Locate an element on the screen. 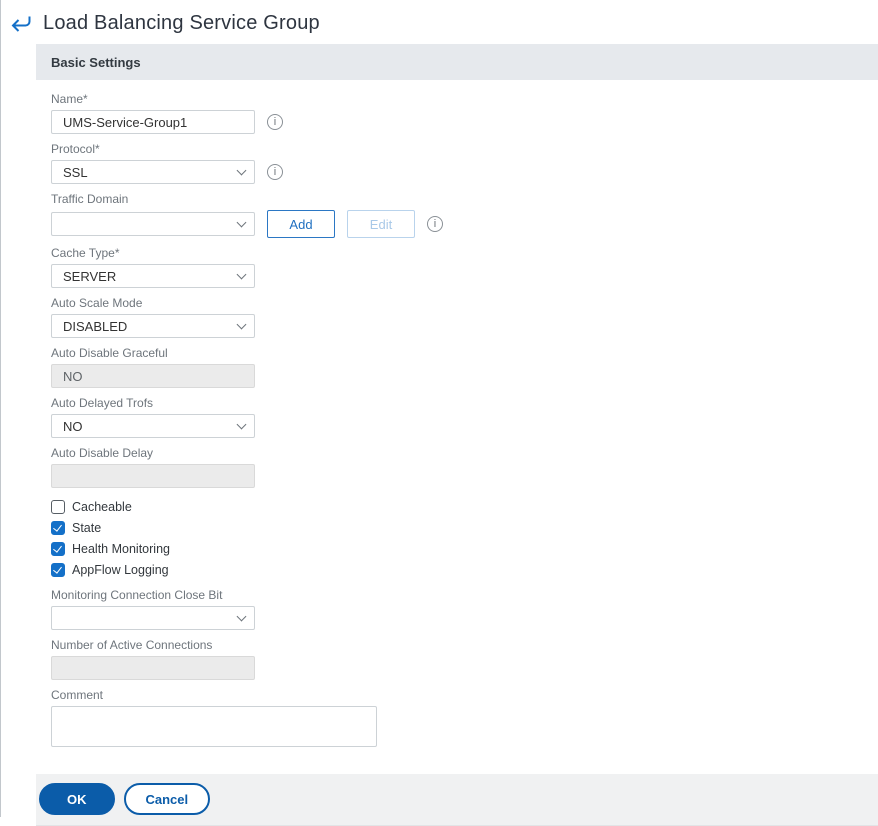 The height and width of the screenshot is (826, 878). cache-type-select: SERVER is located at coordinates (153, 276).